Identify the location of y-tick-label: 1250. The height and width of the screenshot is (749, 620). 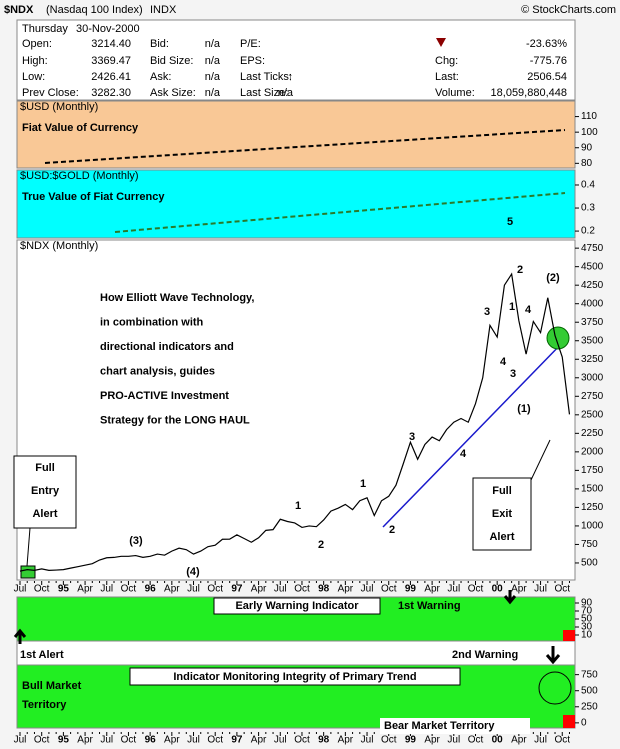
(592, 507).